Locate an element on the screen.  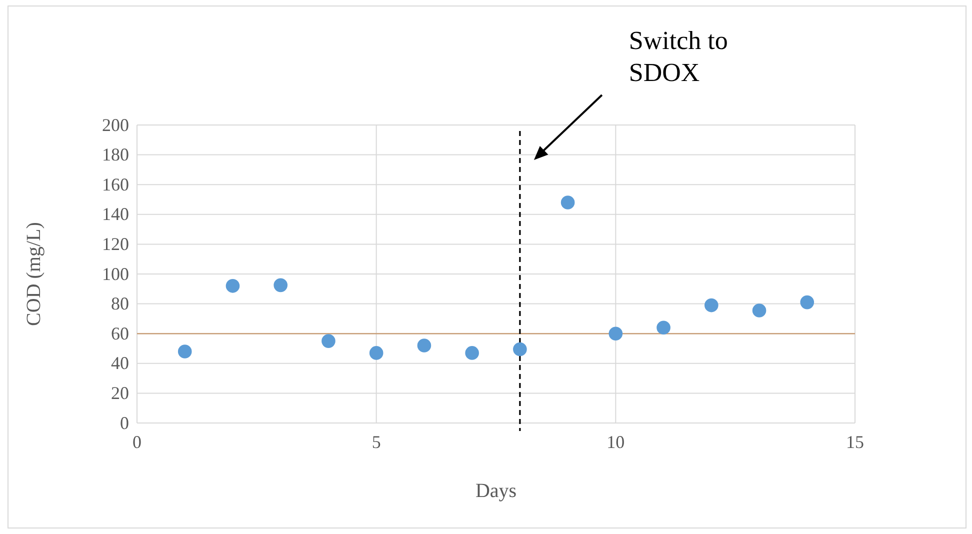
y-tick-label: 140 is located at coordinates (115, 214).